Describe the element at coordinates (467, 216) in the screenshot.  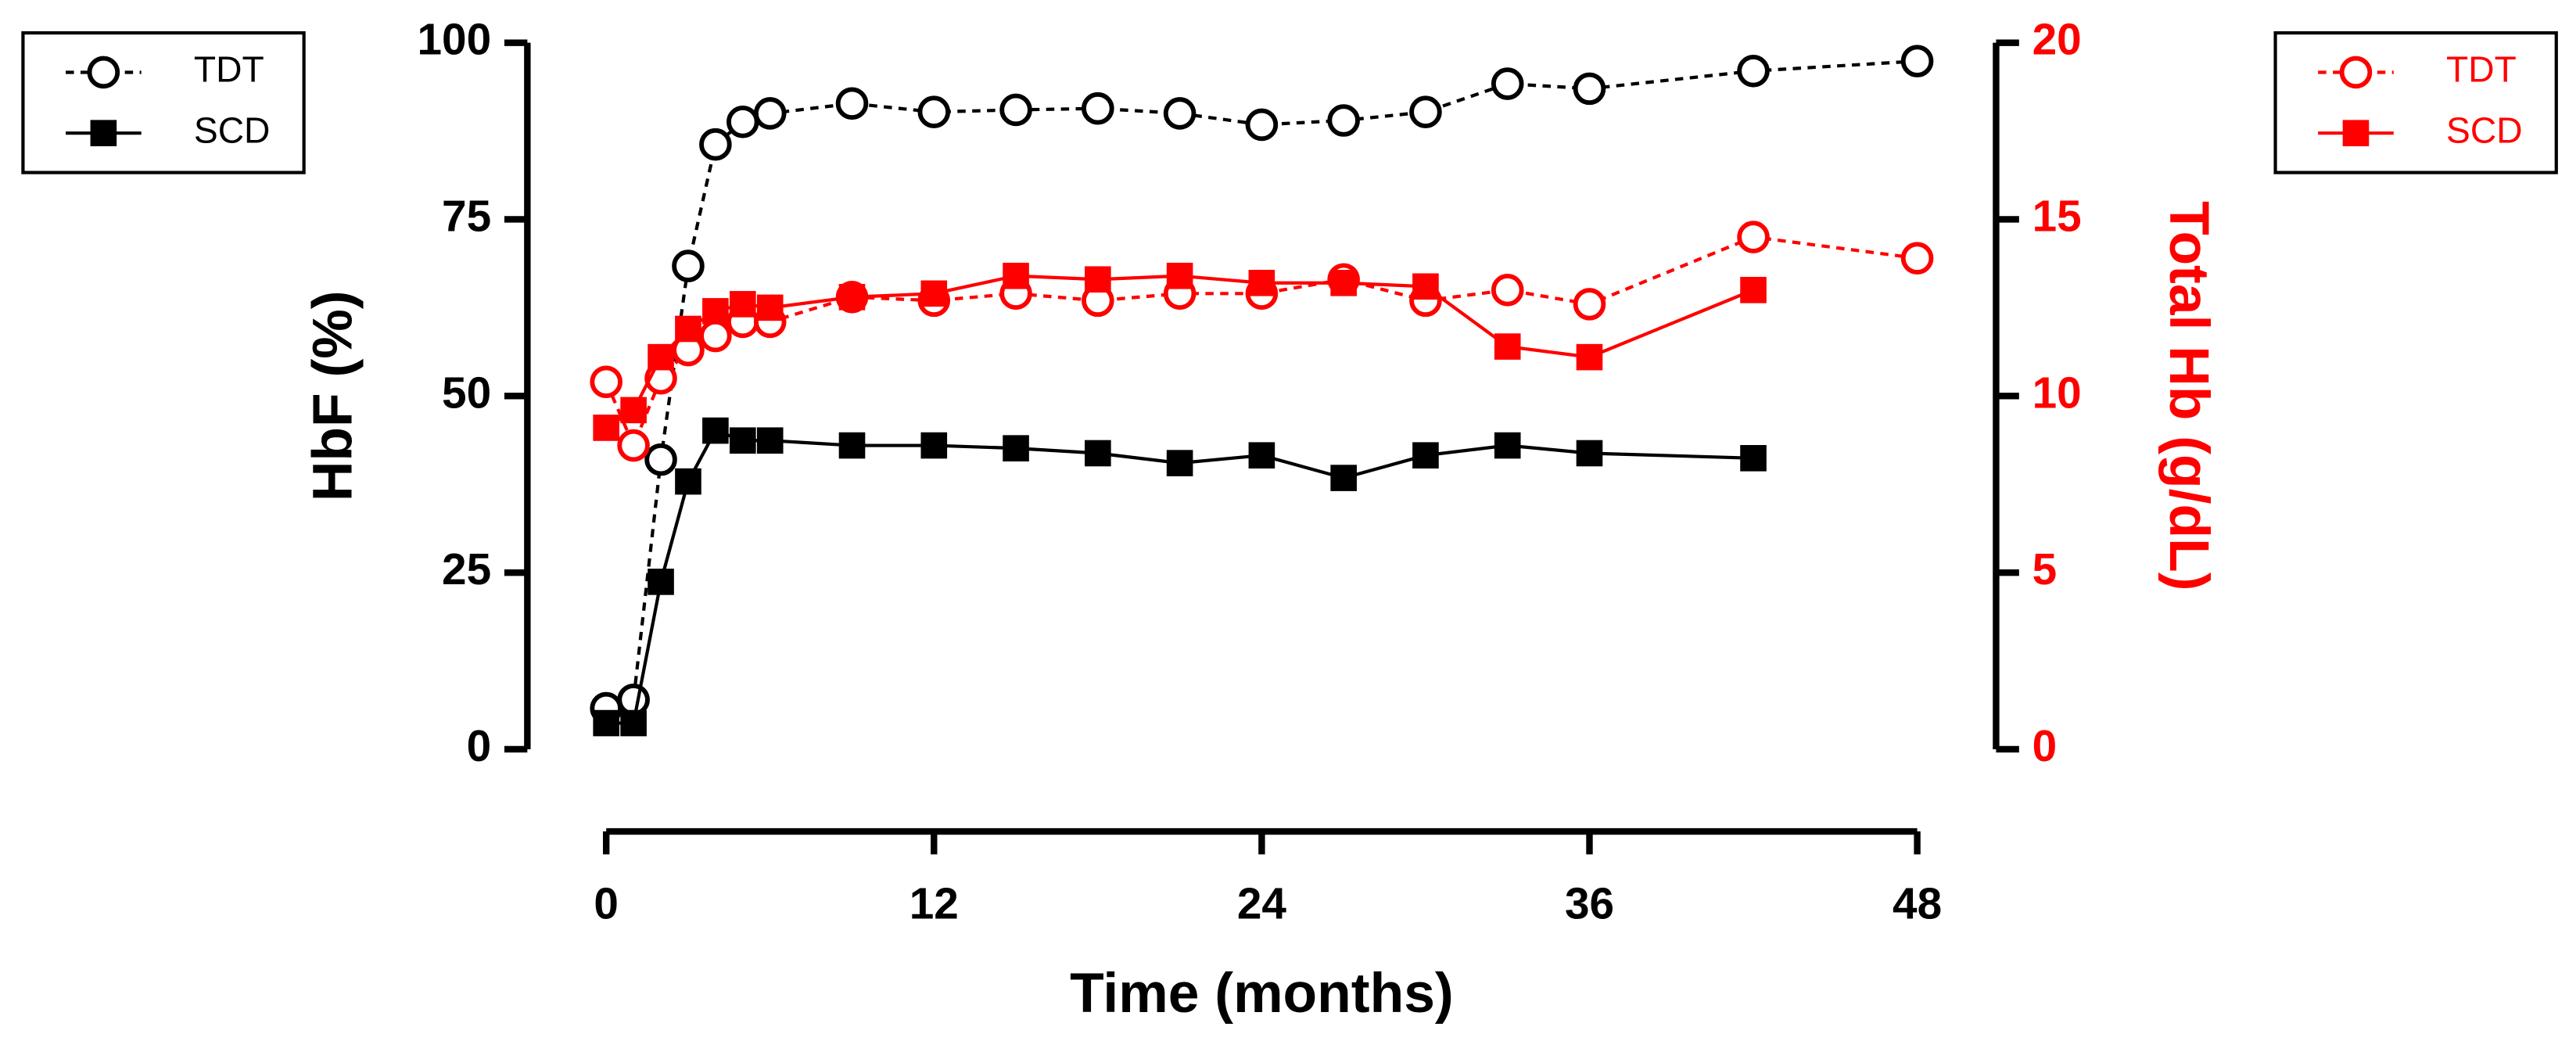
I see `y-tick-label: 75` at that location.